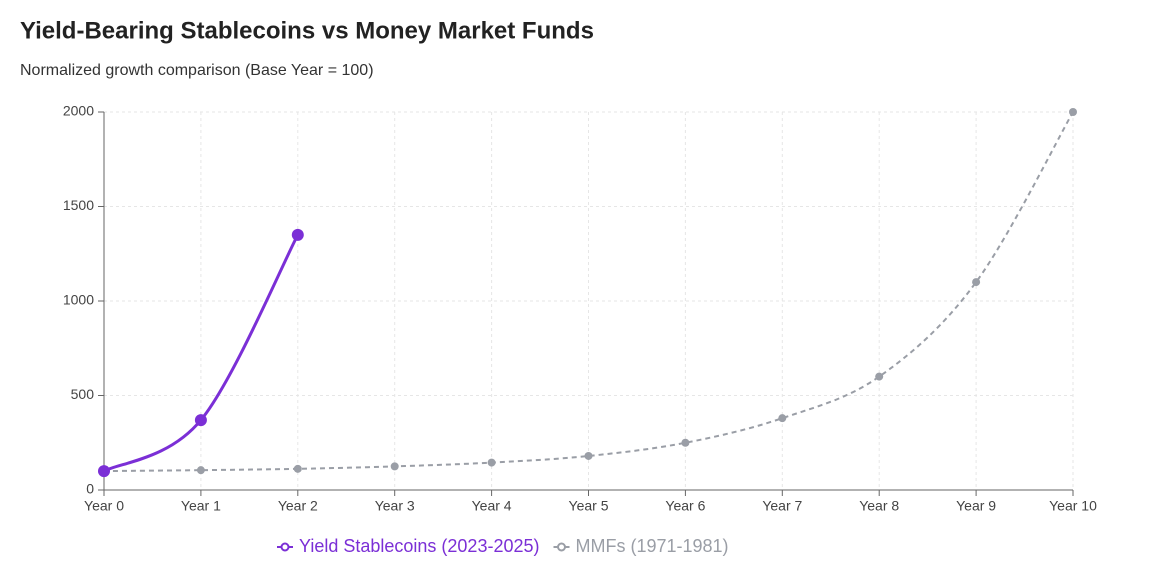 The image size is (1150, 580). I want to click on y-tick-label: 0, so click(90, 489).